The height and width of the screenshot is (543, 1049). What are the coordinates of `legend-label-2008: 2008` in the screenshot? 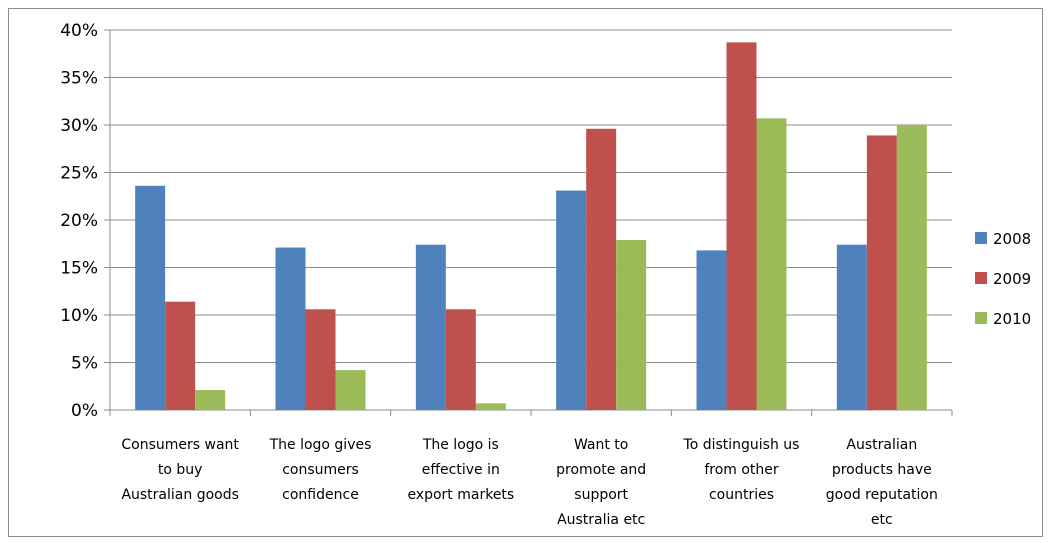 It's located at (1012, 239).